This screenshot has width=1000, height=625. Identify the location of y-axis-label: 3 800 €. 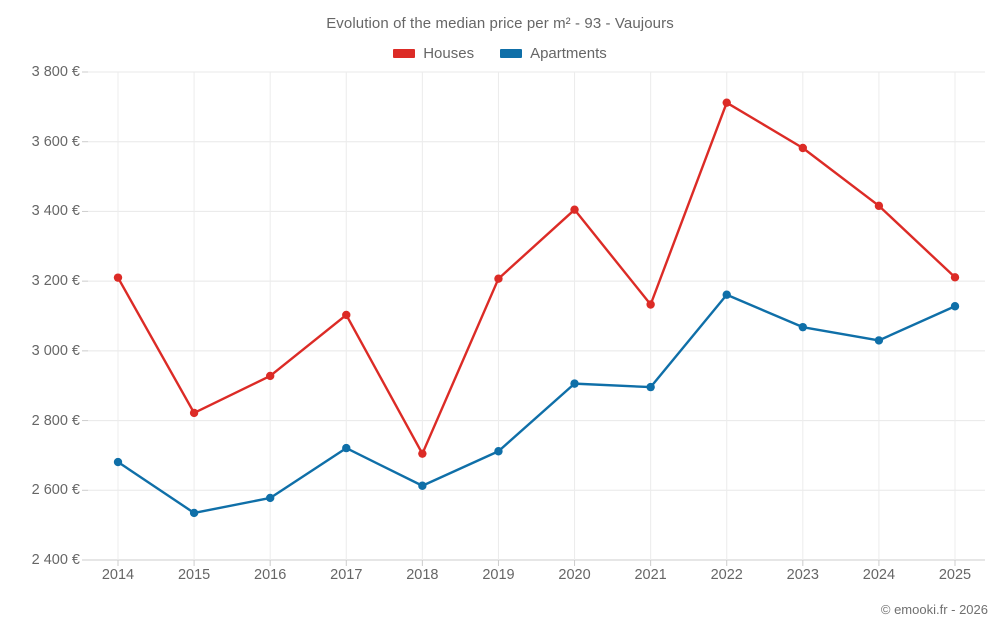
(55, 72).